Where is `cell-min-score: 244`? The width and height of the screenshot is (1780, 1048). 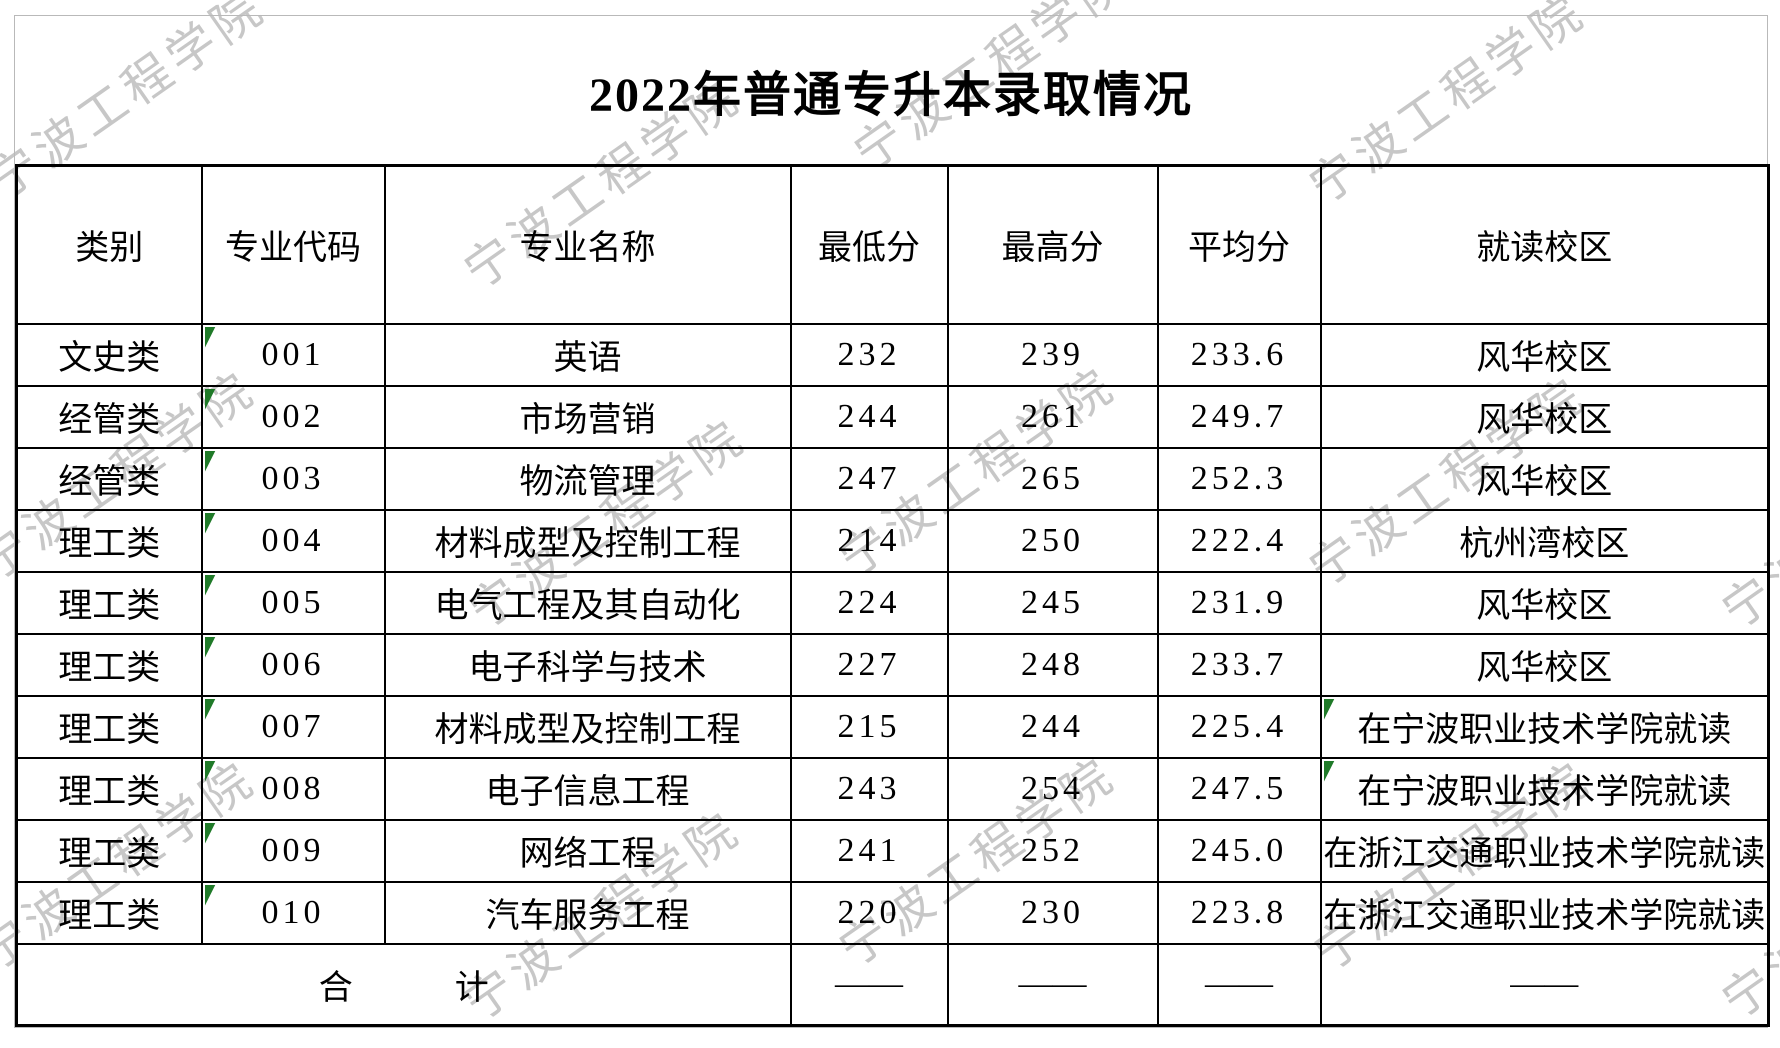
cell-min-score: 244 is located at coordinates (869, 416).